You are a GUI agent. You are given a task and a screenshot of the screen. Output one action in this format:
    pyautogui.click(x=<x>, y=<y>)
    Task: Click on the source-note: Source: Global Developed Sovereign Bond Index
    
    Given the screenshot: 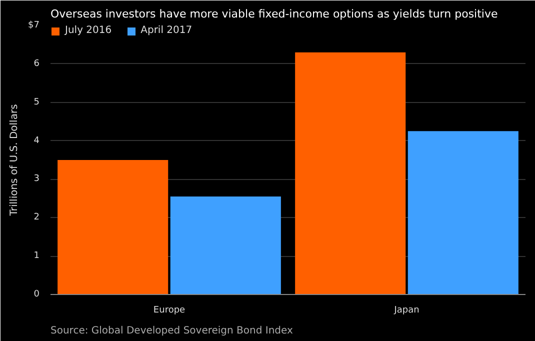 What is the action you would take?
    pyautogui.click(x=171, y=331)
    